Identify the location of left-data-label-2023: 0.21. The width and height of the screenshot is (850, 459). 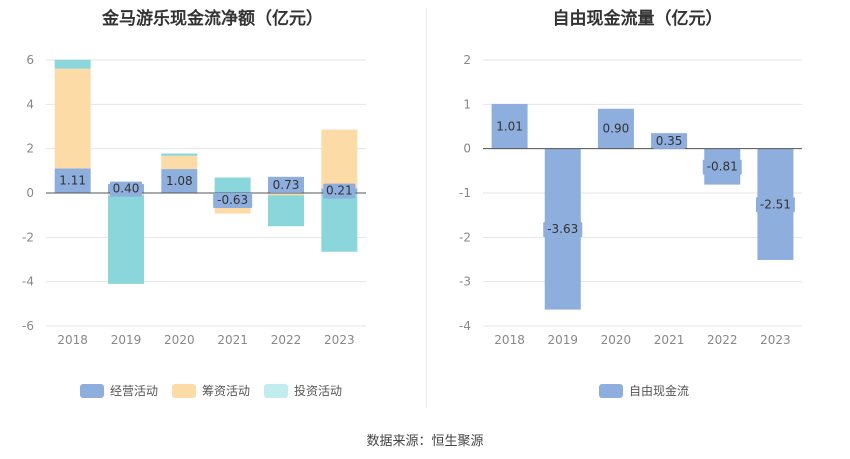
(339, 191).